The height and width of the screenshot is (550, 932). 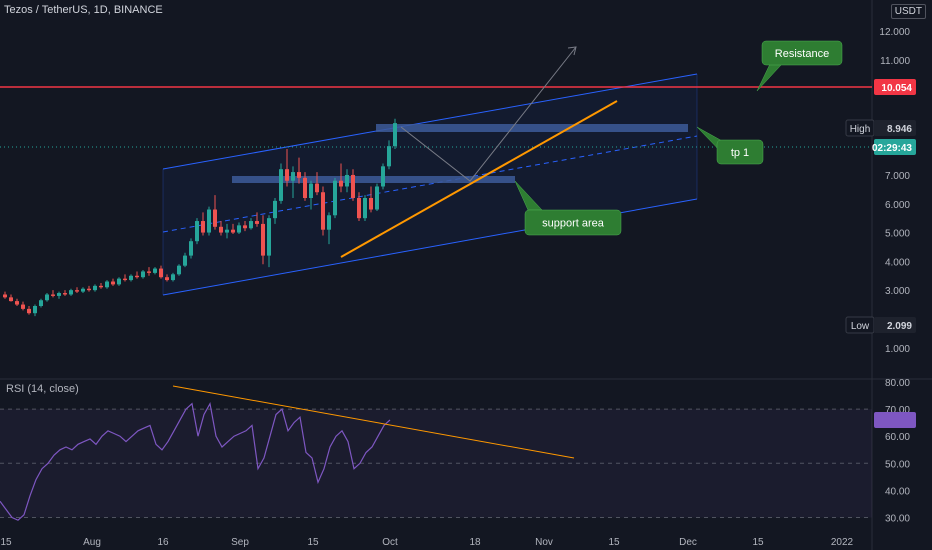 What do you see at coordinates (899, 326) in the screenshot?
I see `low-tag-value: 2.099` at bounding box center [899, 326].